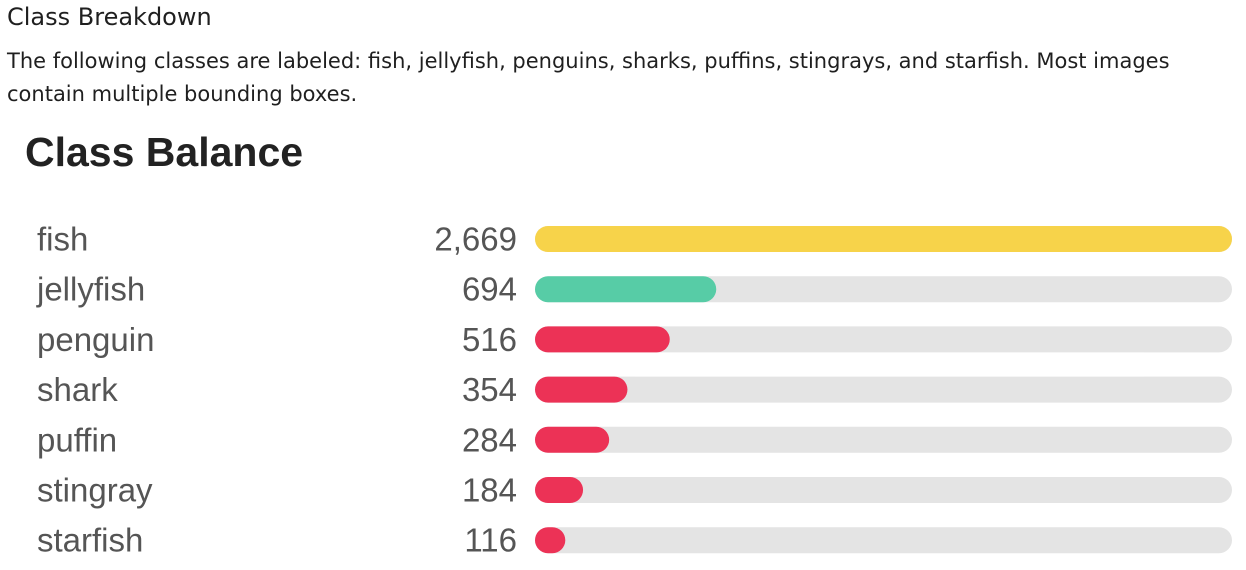  I want to click on bar-row-fish: fish 2,669, so click(634, 239).